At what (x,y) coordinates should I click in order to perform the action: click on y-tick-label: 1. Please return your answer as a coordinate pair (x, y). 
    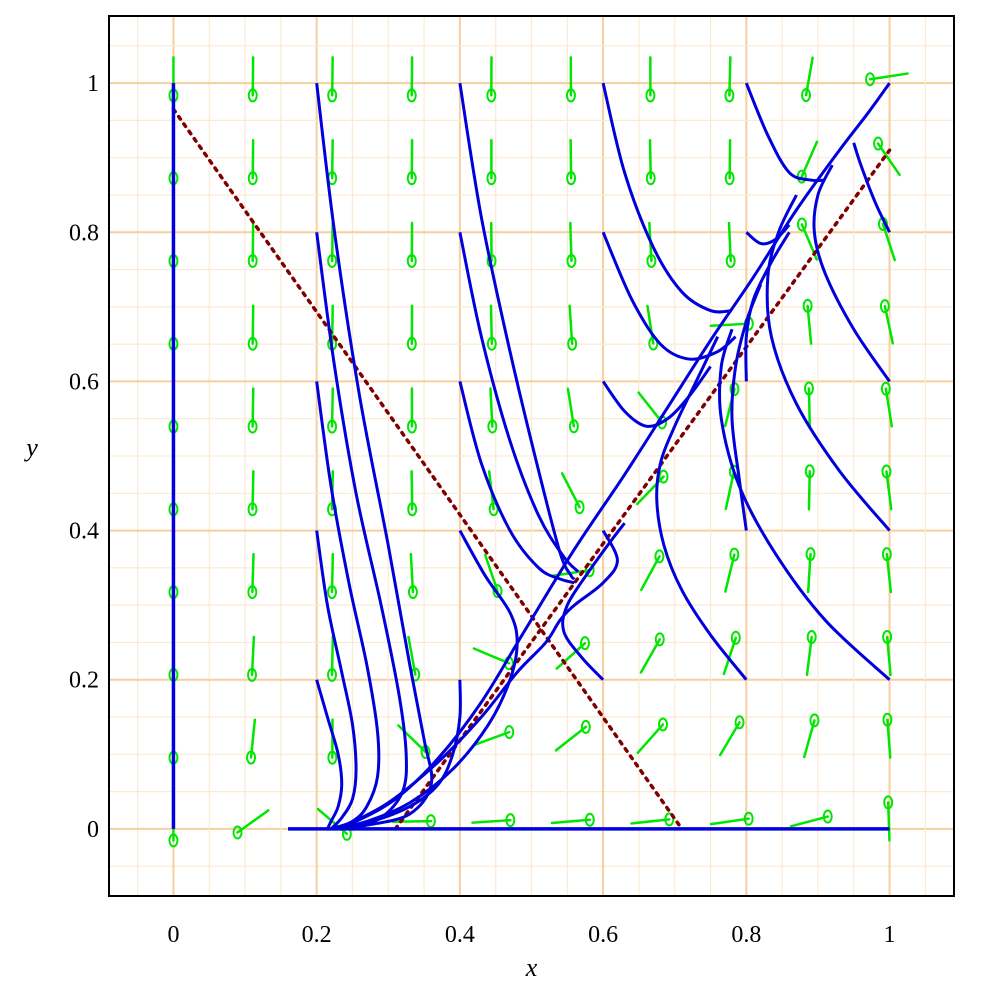
    Looking at the image, I should click on (93, 84).